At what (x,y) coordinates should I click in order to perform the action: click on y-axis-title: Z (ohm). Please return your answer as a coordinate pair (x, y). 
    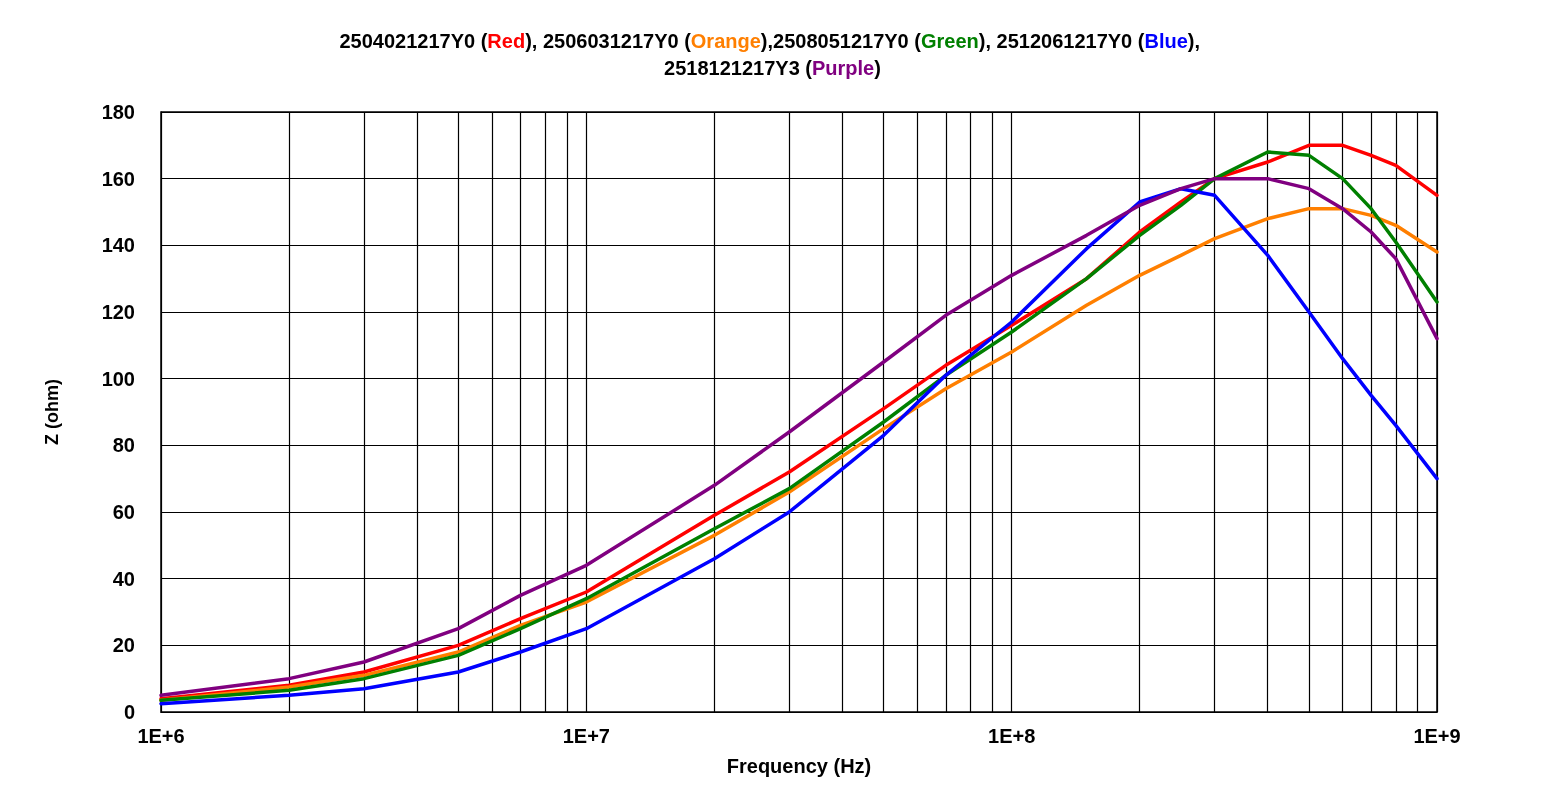
    Looking at the image, I should click on (52, 412).